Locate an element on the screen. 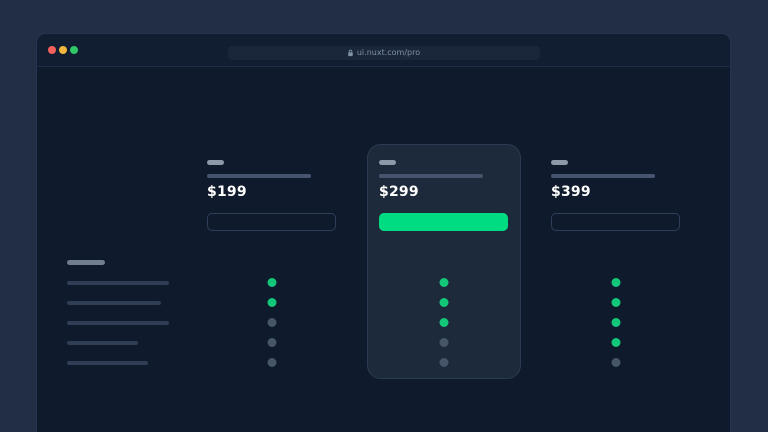  window-controls is located at coordinates (63, 50).